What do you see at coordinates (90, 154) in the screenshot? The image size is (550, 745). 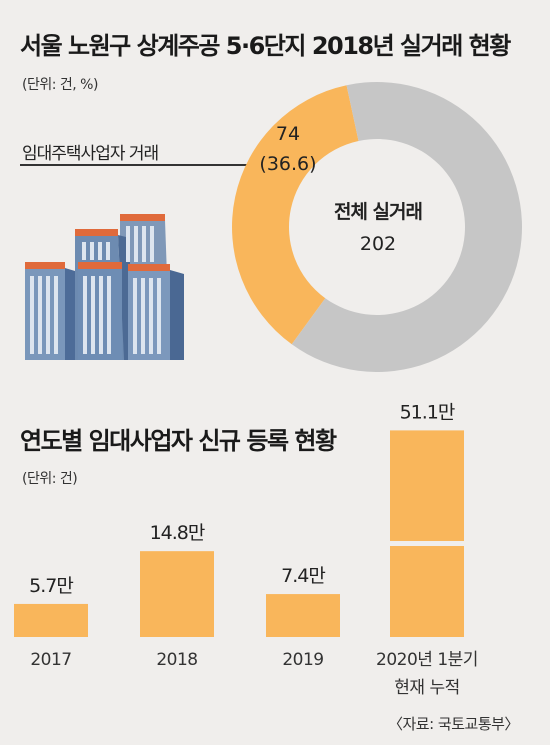 I see `callout-label: 임대주택사업자 거래` at bounding box center [90, 154].